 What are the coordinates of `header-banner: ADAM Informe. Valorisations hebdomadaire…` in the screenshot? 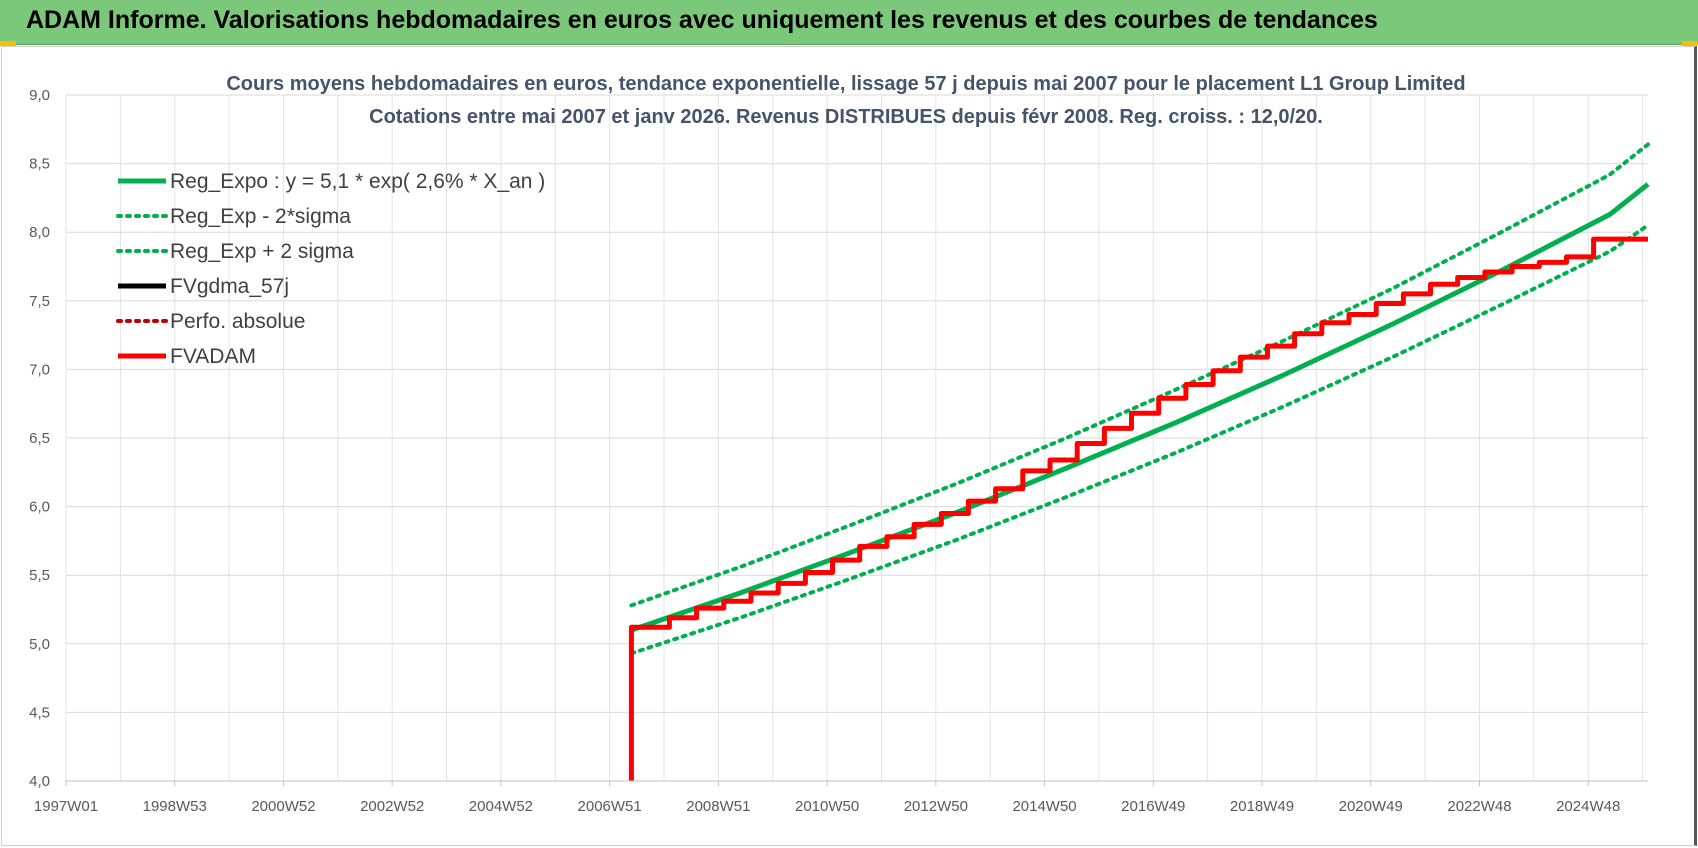 It's located at (849, 22).